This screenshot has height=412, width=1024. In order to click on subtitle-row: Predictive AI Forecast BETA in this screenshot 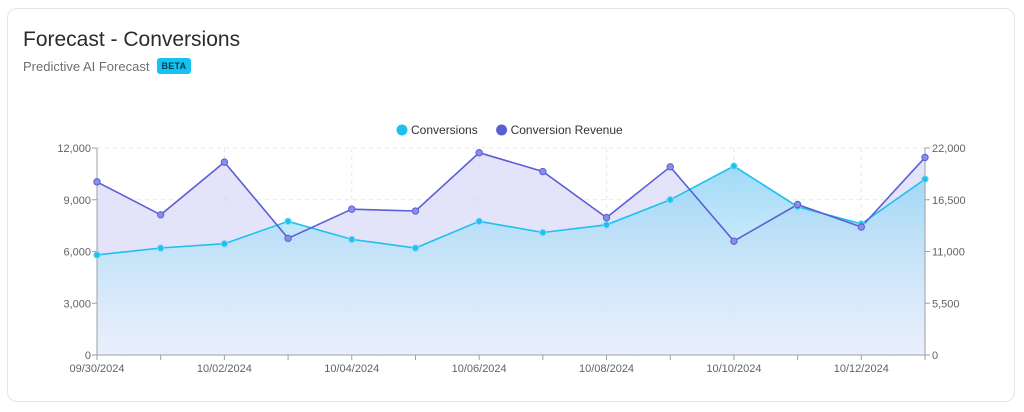, I will do `click(107, 66)`.